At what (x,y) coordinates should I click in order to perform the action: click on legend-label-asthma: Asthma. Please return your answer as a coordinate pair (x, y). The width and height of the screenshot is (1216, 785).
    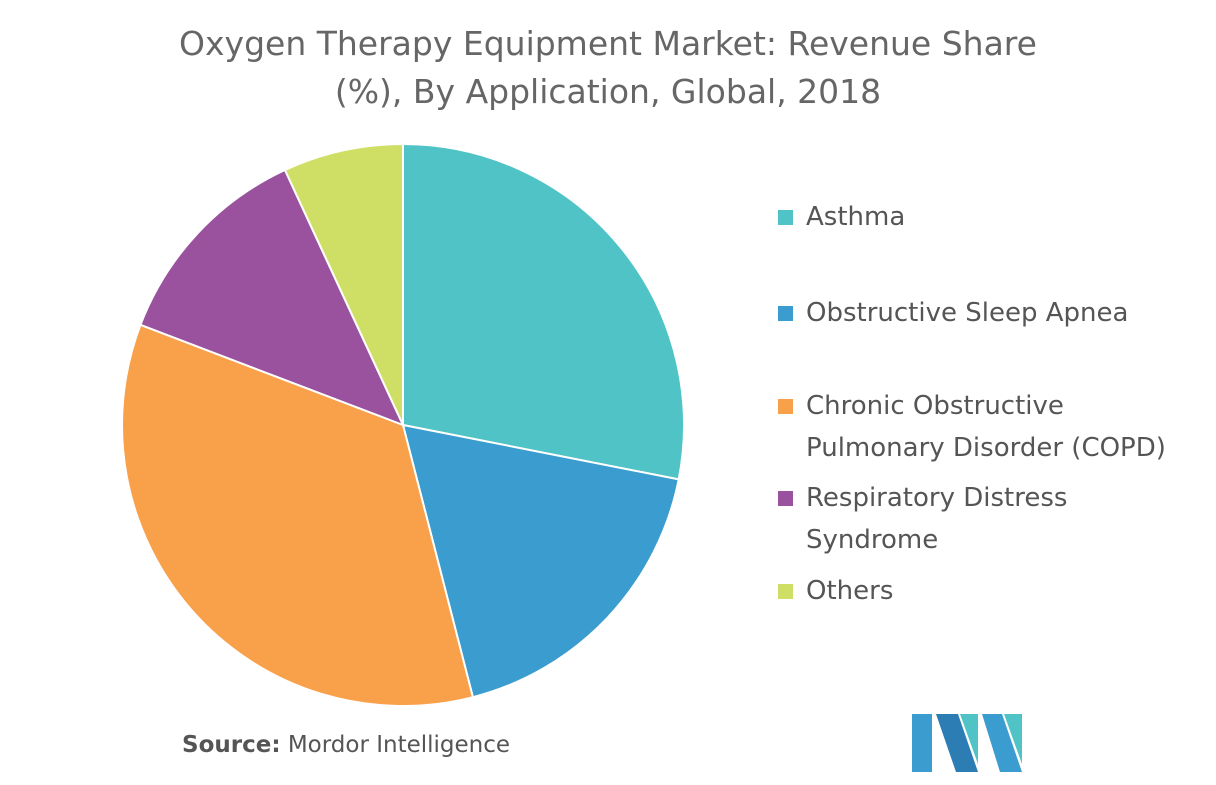
    Looking at the image, I should click on (856, 217).